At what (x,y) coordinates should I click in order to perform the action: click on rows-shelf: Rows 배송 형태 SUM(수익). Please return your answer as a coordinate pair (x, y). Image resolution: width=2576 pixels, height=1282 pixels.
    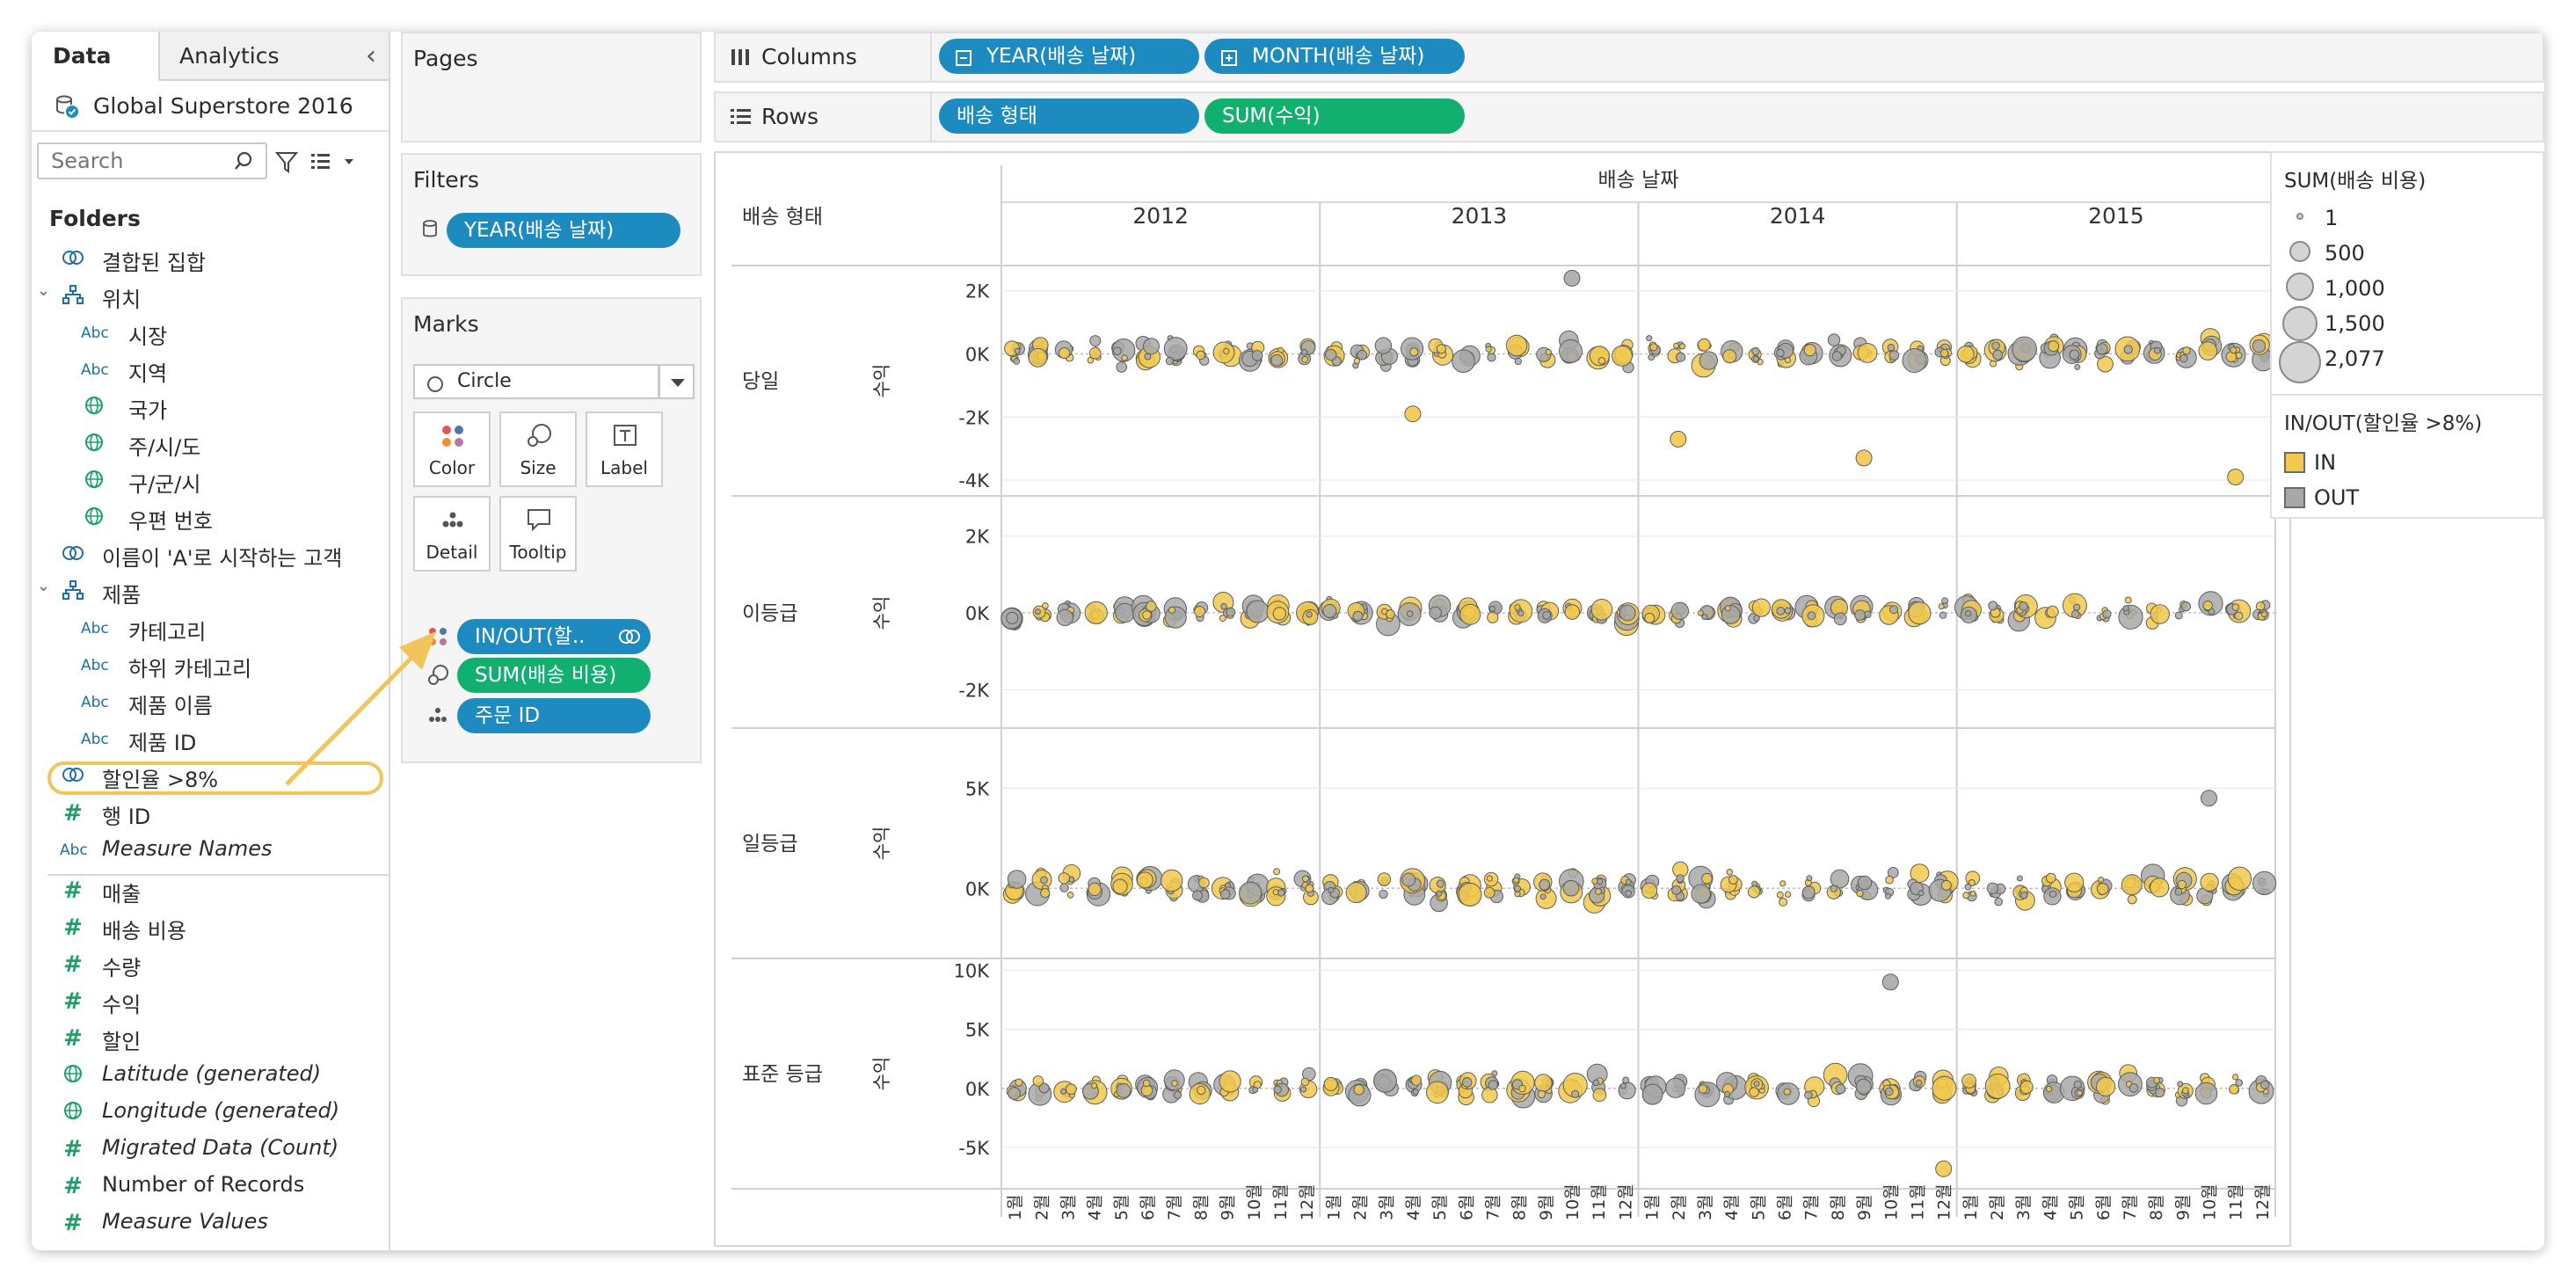
    Looking at the image, I should click on (1629, 116).